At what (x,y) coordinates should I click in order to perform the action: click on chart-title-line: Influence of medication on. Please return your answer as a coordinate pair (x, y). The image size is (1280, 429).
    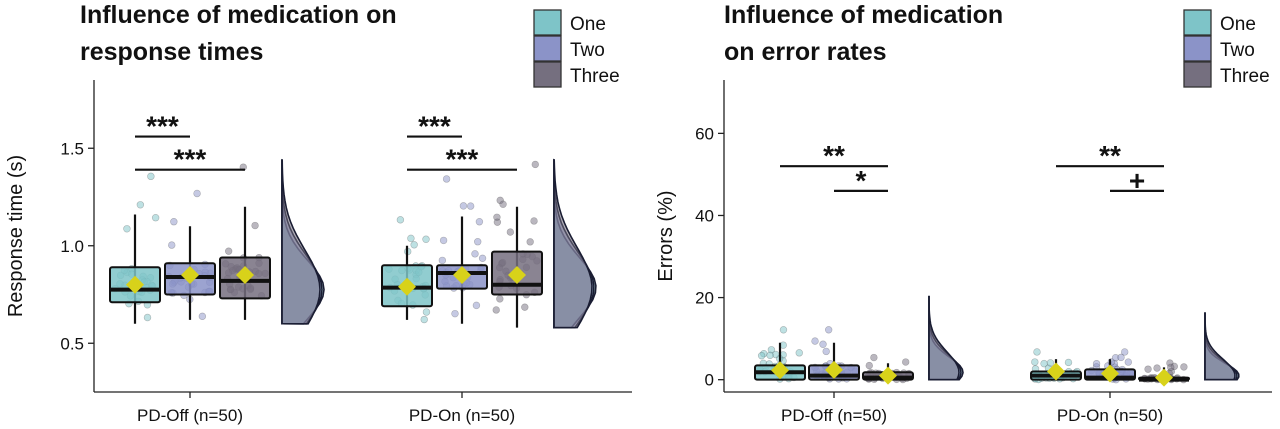
    Looking at the image, I should click on (238, 15).